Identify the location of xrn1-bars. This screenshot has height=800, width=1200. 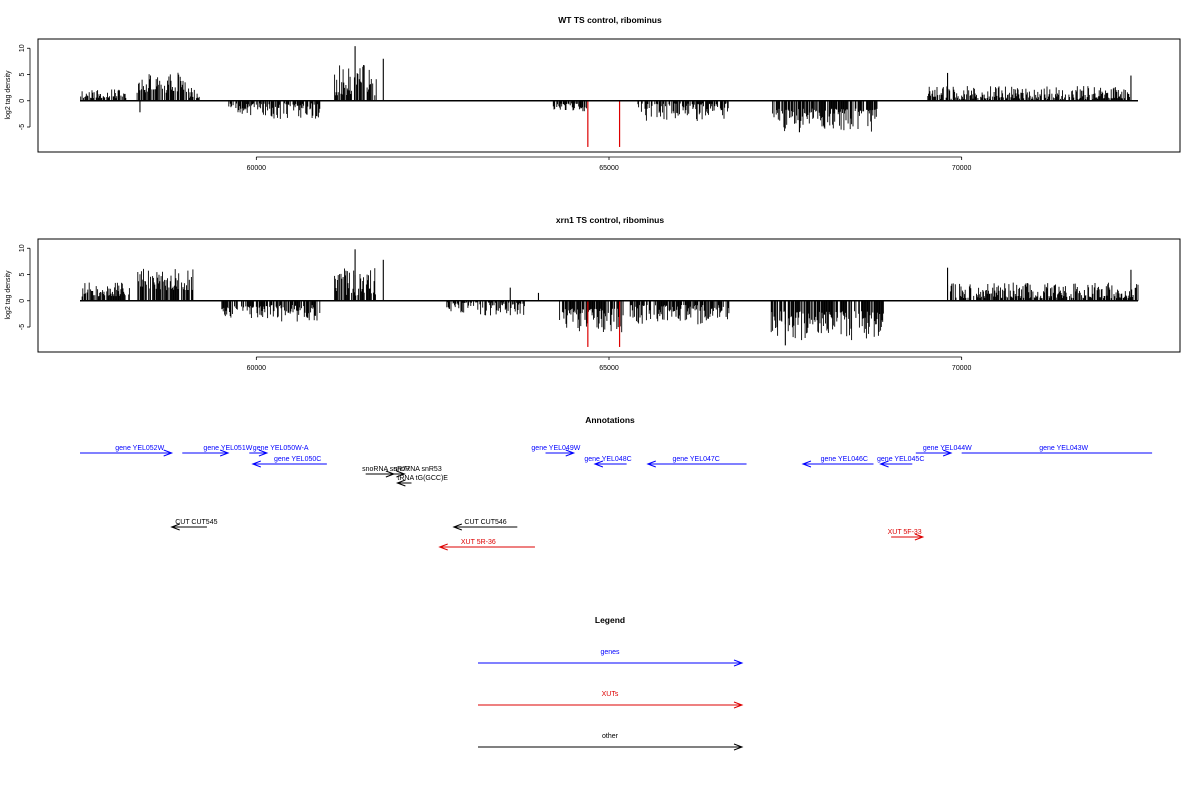
(610, 298).